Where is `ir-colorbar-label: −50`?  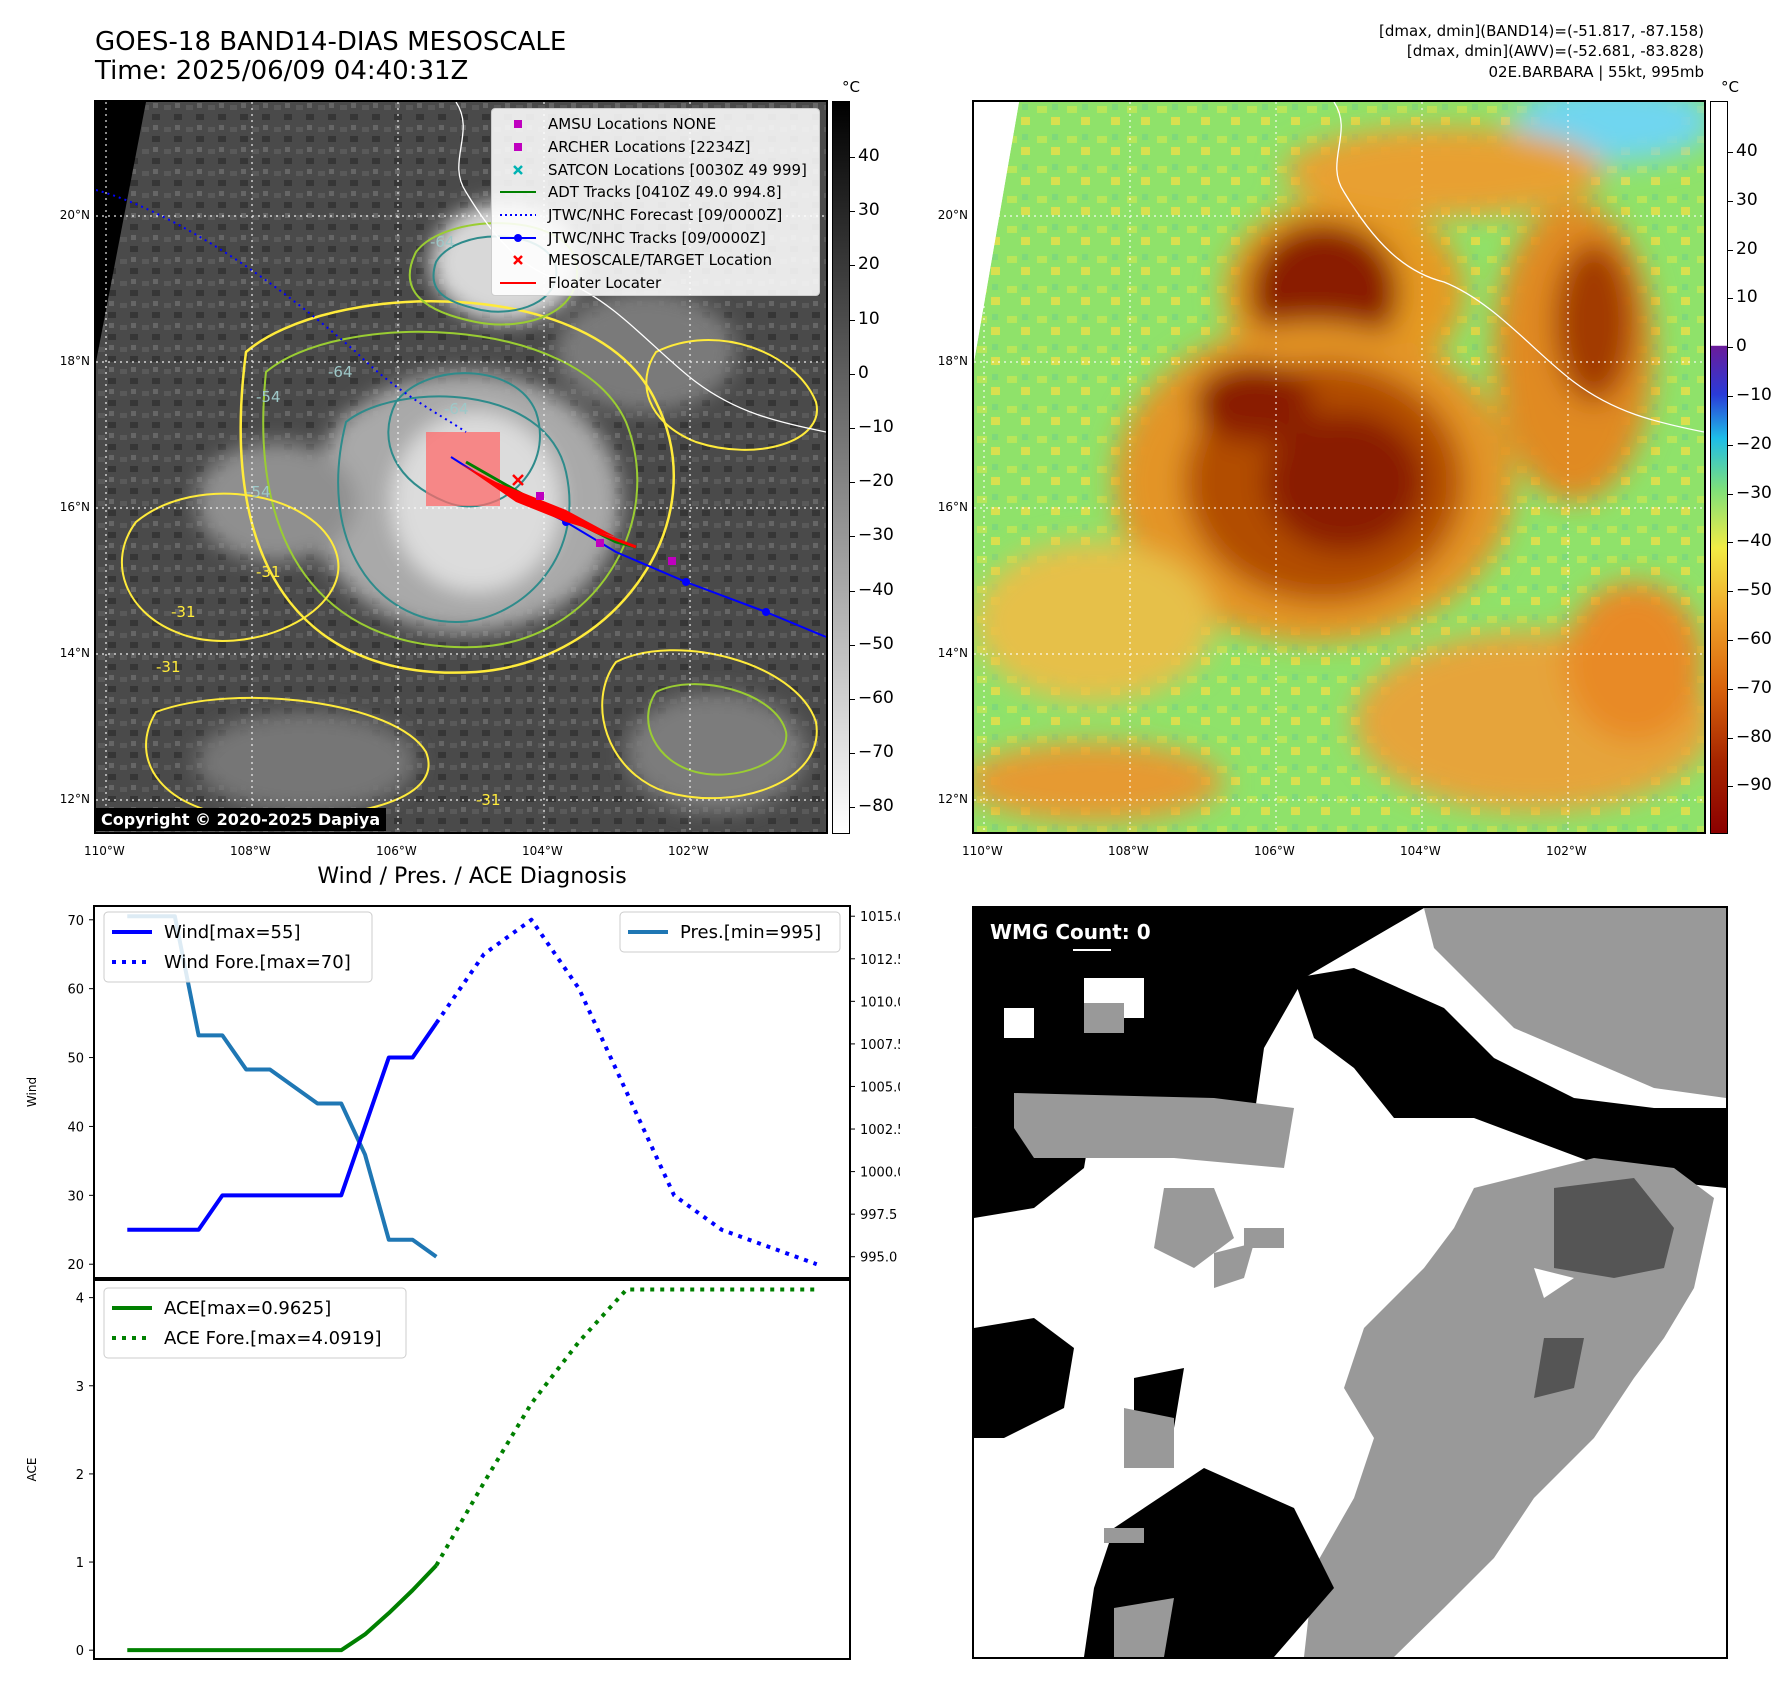
ir-colorbar-label: −50 is located at coordinates (876, 644).